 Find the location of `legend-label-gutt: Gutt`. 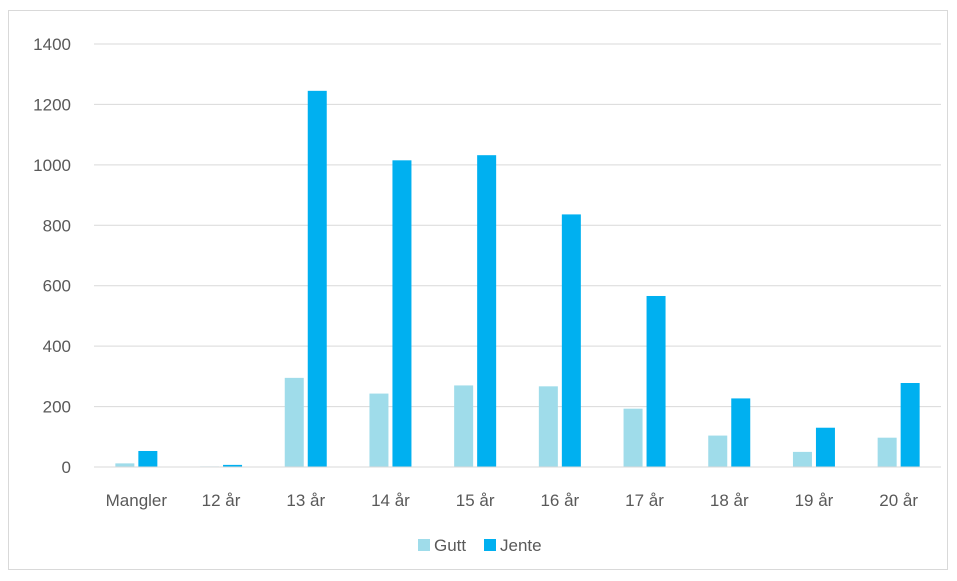

legend-label-gutt: Gutt is located at coordinates (450, 545).